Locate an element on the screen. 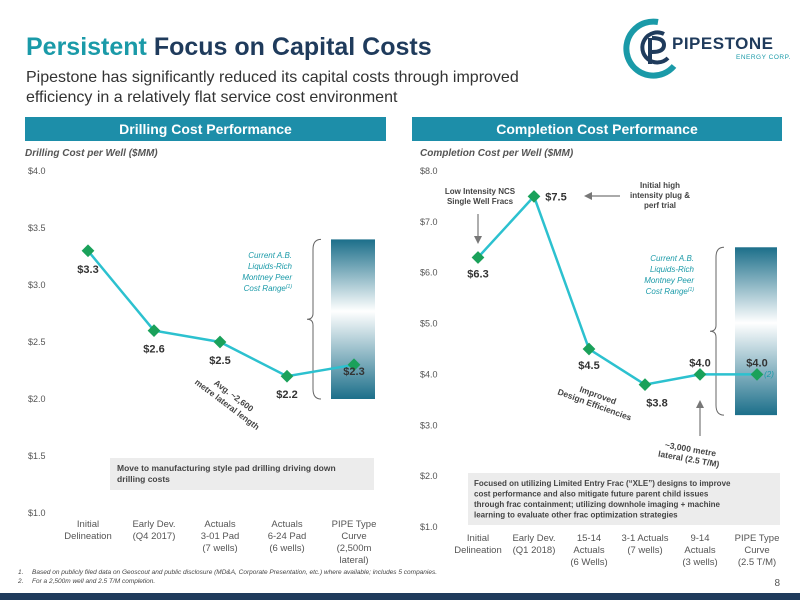  completion-peer-brace is located at coordinates (717, 331).